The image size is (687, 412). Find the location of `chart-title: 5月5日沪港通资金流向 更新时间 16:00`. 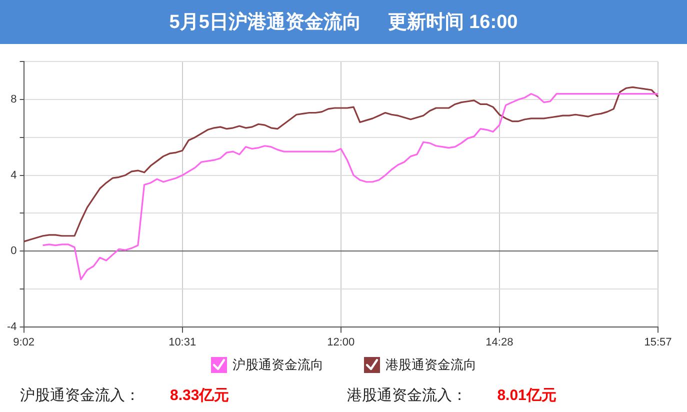

chart-title: 5月5日沪港通资金流向 更新时间 16:00 is located at coordinates (343, 22).